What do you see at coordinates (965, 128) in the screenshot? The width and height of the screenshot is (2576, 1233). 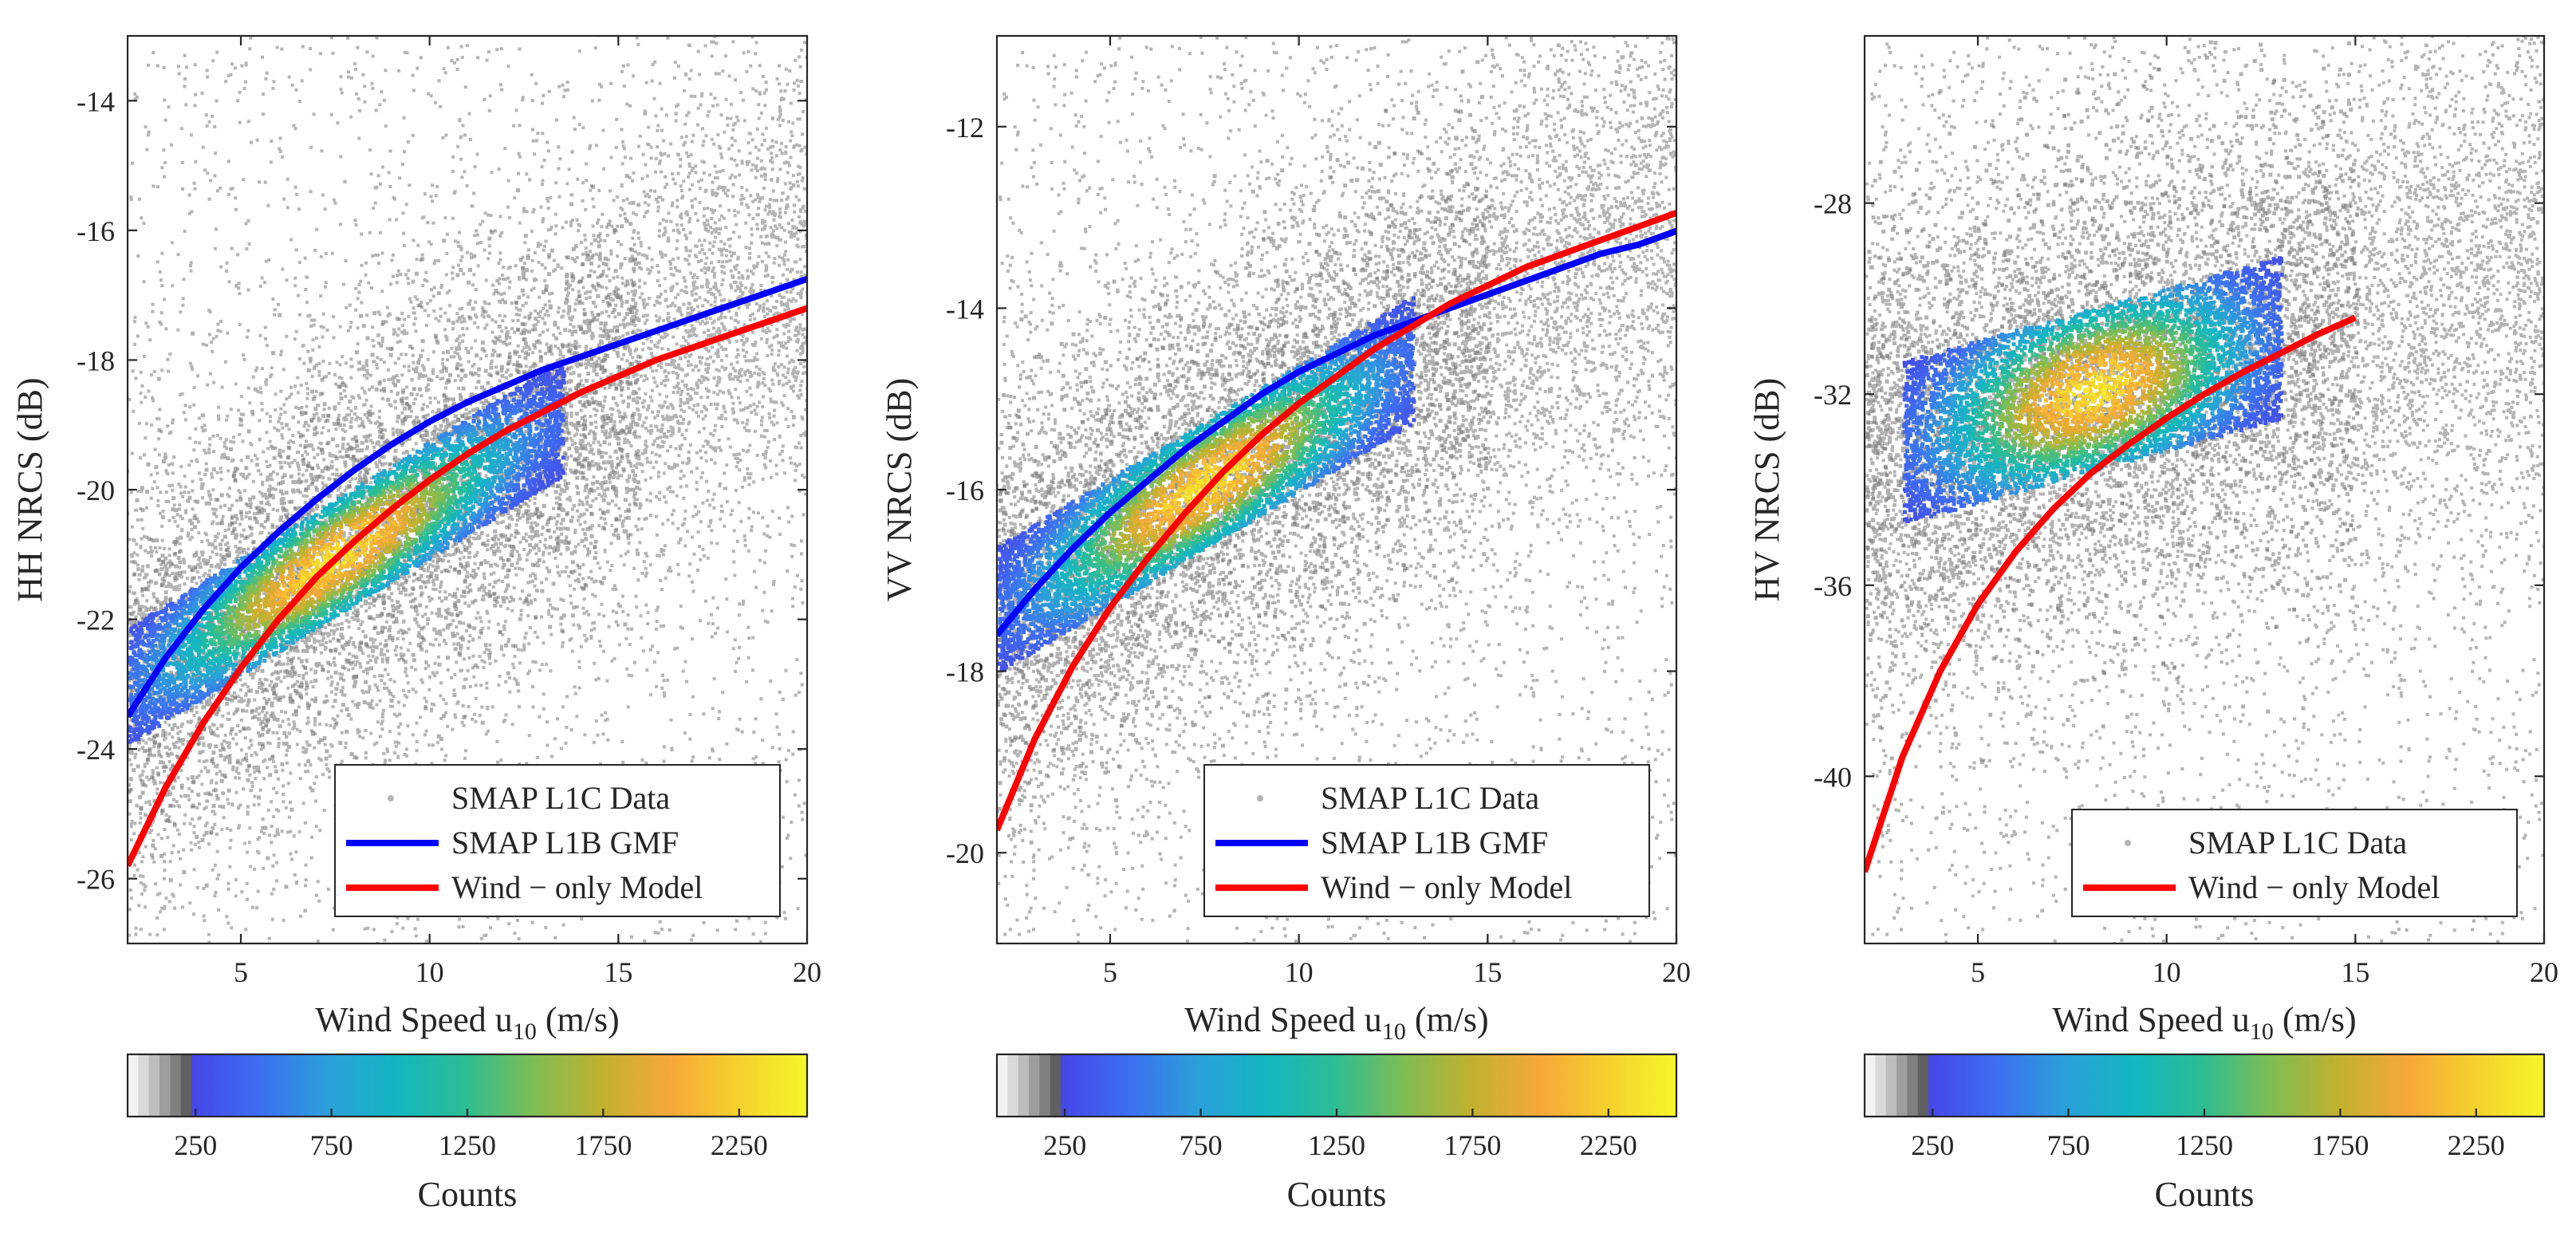 I see `y-tick-label: -12` at bounding box center [965, 128].